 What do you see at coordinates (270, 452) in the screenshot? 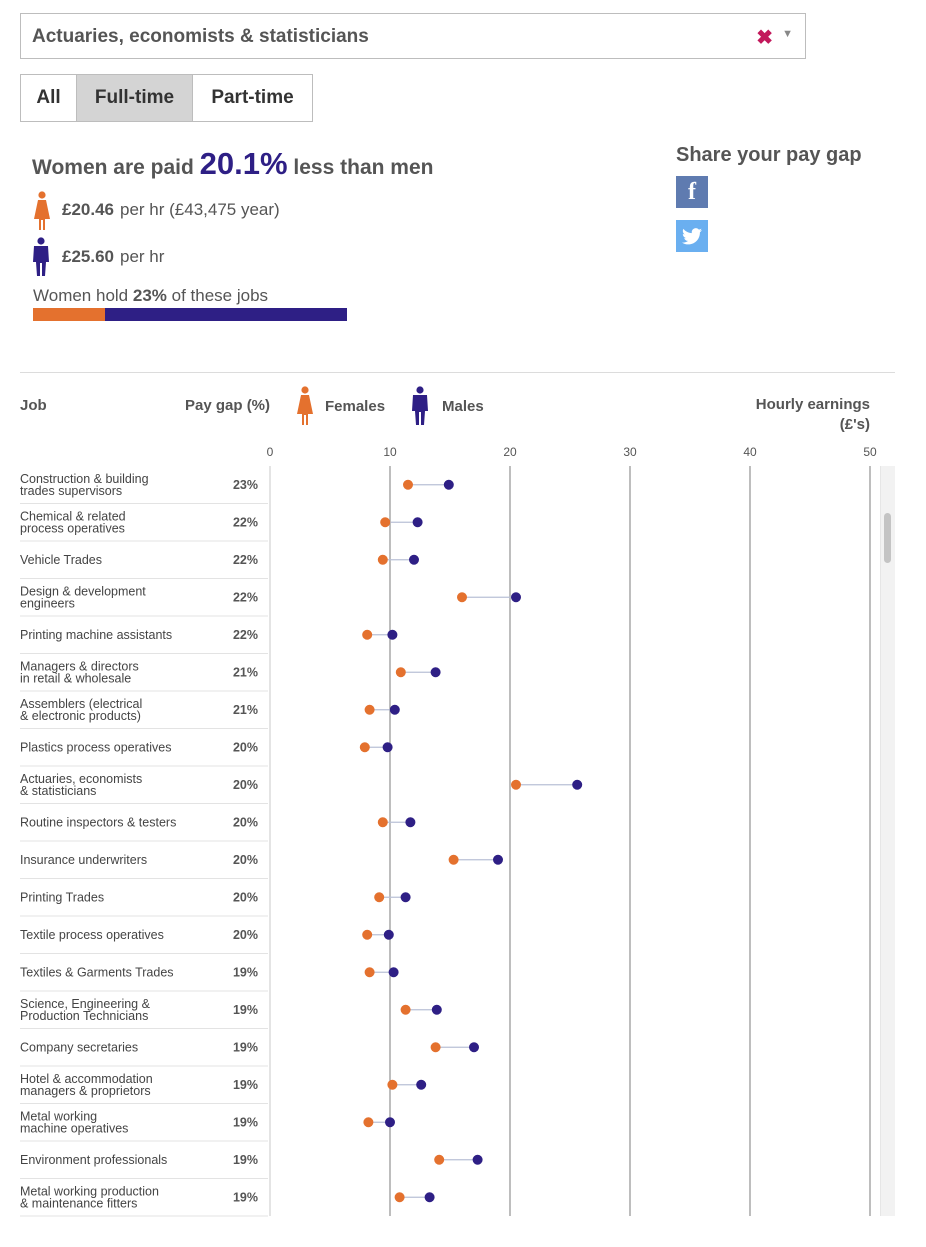
I see `x-tick-label: 0` at bounding box center [270, 452].